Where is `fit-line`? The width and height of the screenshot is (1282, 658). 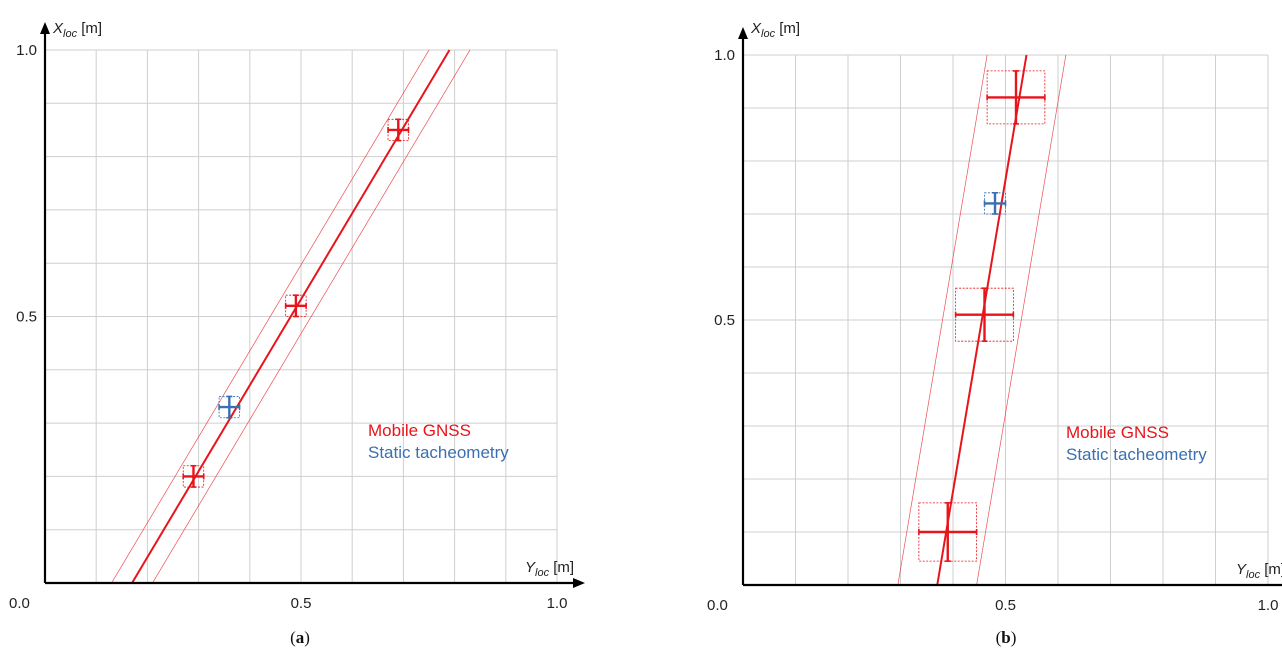 fit-line is located at coordinates (982, 320).